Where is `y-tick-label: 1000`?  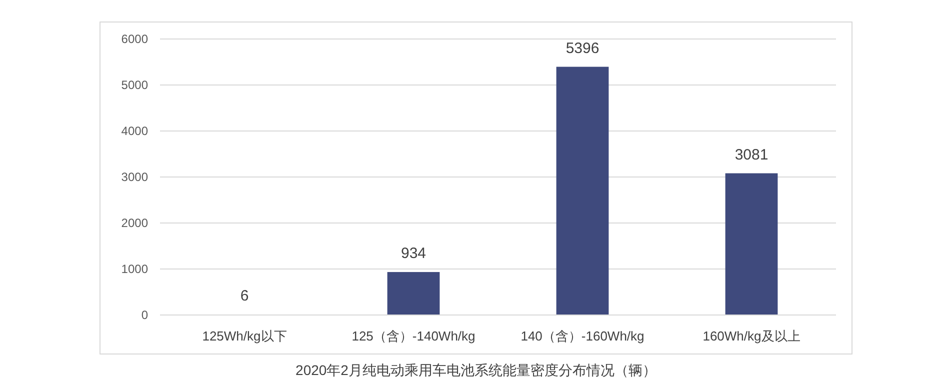
y-tick-label: 1000 is located at coordinates (134, 269).